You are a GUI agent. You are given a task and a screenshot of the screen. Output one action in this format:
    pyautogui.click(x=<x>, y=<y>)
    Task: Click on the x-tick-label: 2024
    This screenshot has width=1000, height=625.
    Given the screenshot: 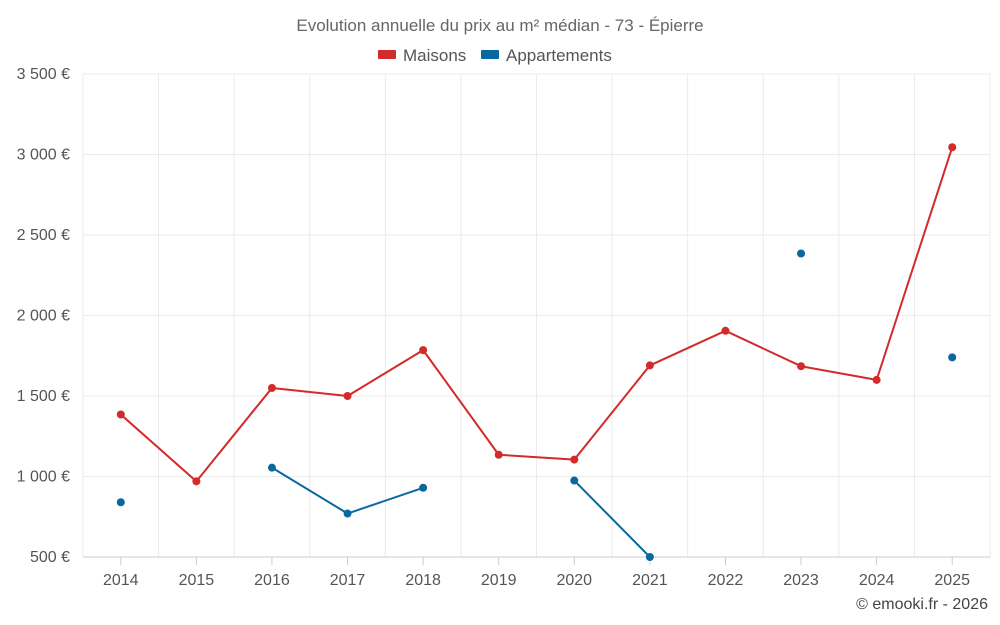 What is the action you would take?
    pyautogui.click(x=877, y=580)
    